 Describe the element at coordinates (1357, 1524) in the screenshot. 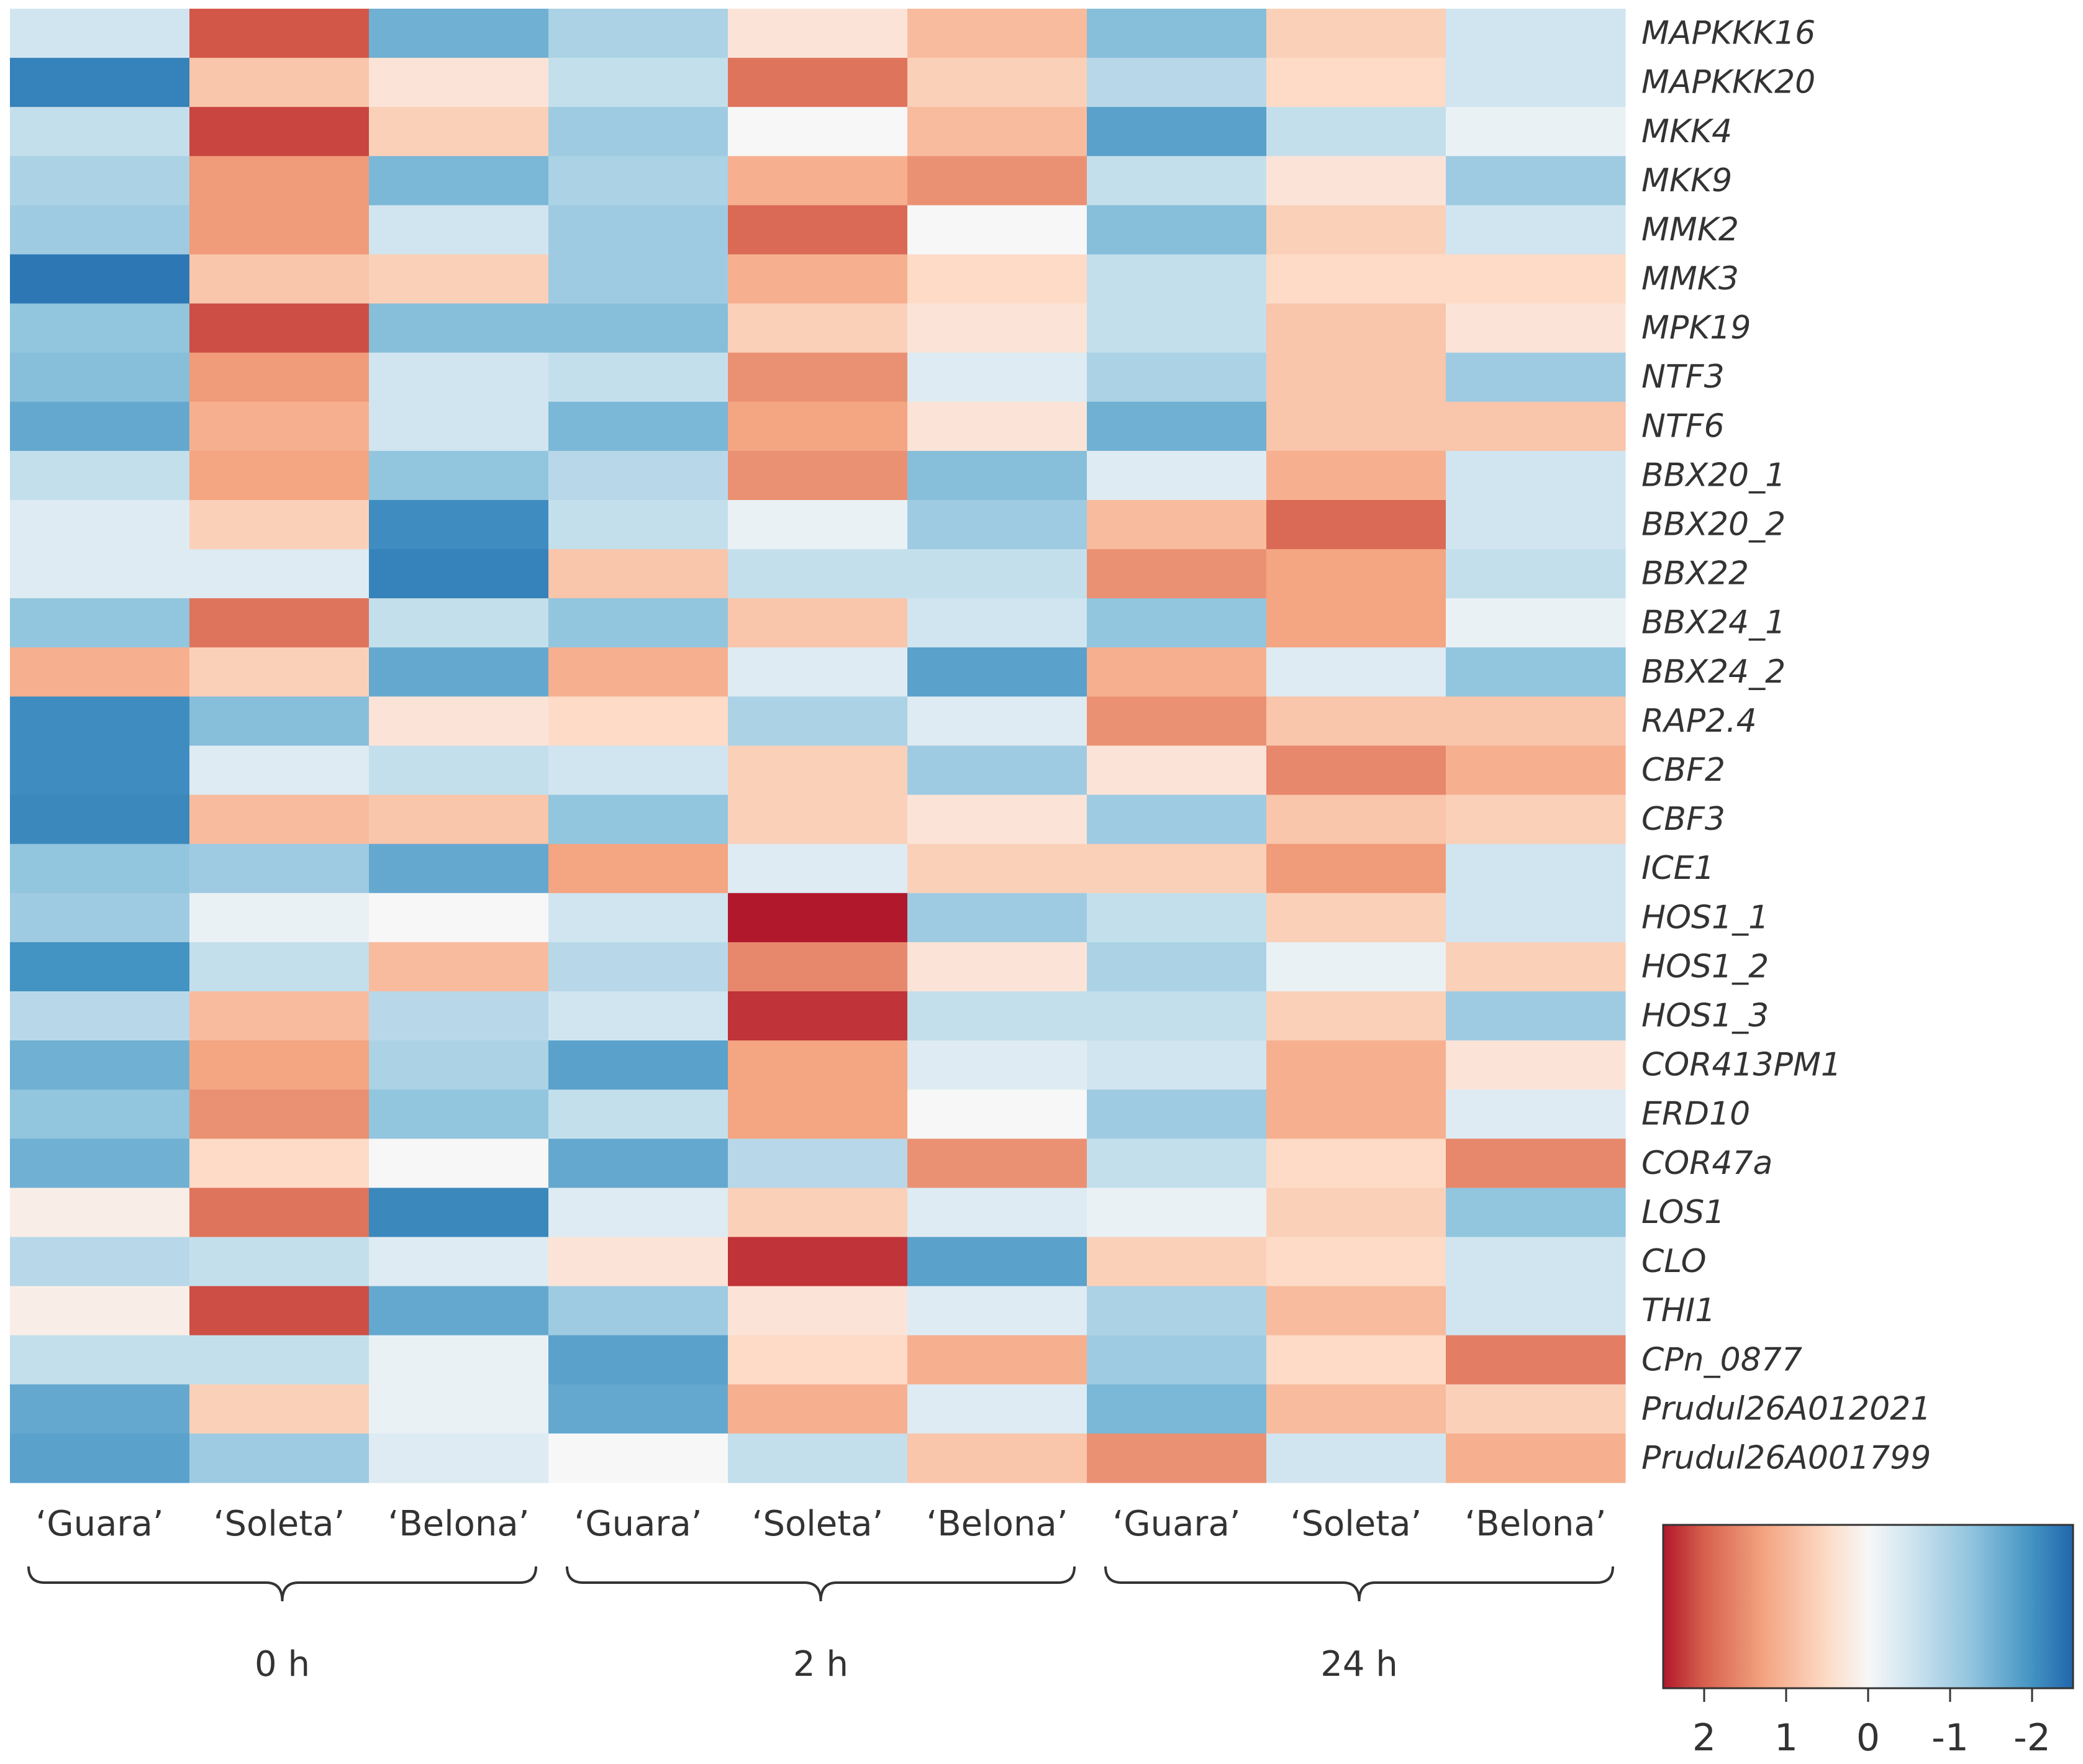

I see `sample-label: ‘Soleta’` at that location.